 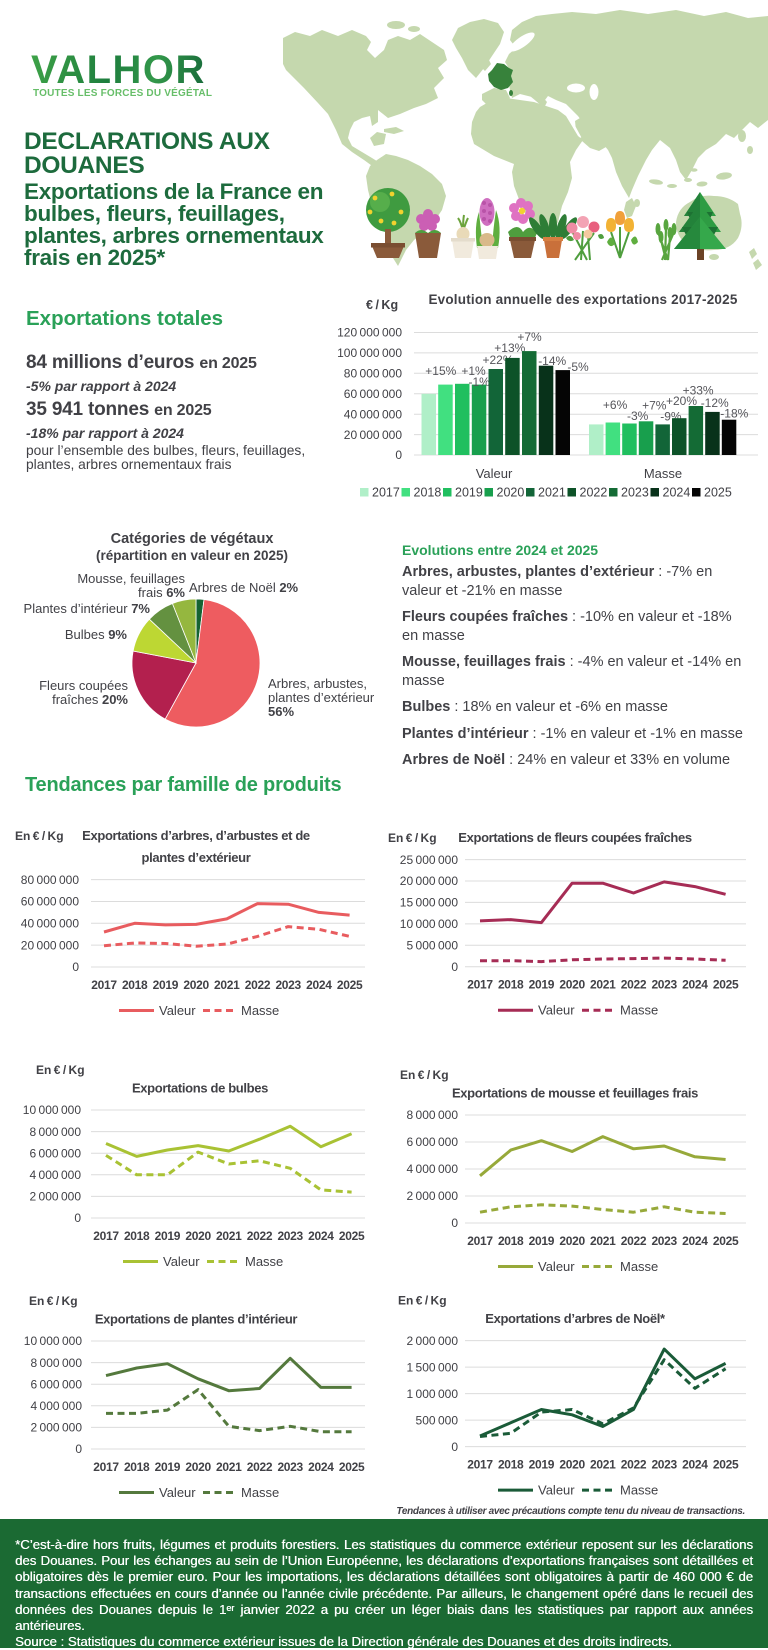 I want to click on svg-text: plantes d’extérieur, so click(x=196, y=857).